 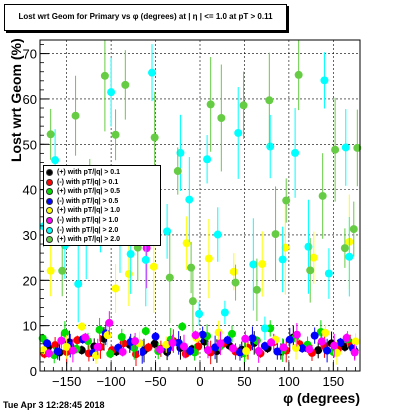 What do you see at coordinates (83, 241) in the screenshot?
I see `legend-item: (+) with pT/|q| > 2.0` at bounding box center [83, 241].